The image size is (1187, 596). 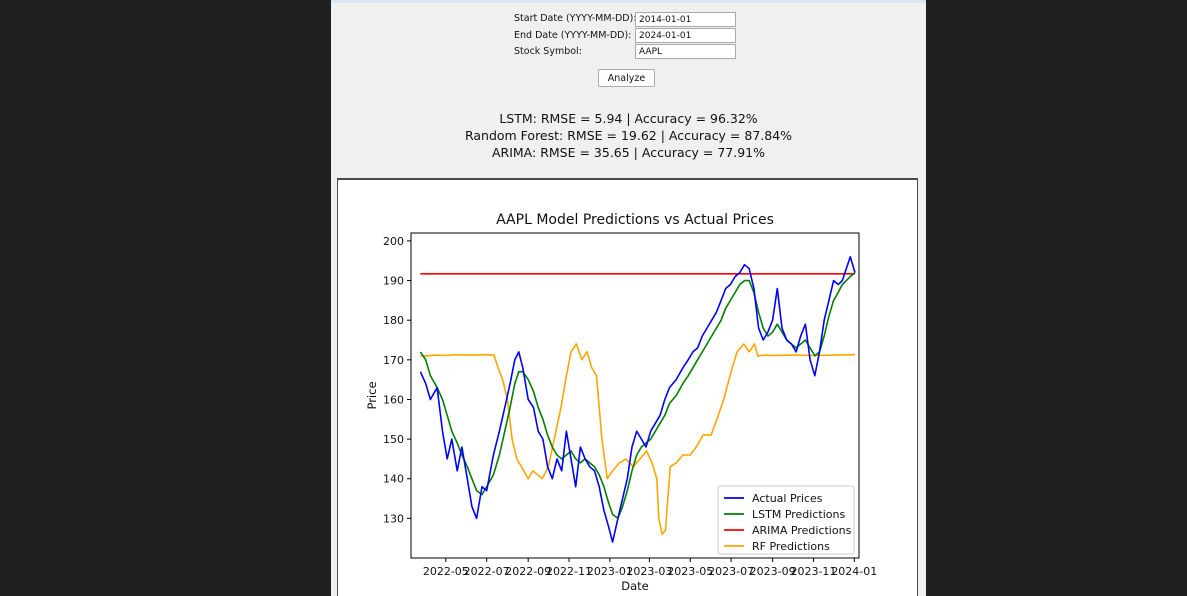 I want to click on start-date-input, so click(x=685, y=19).